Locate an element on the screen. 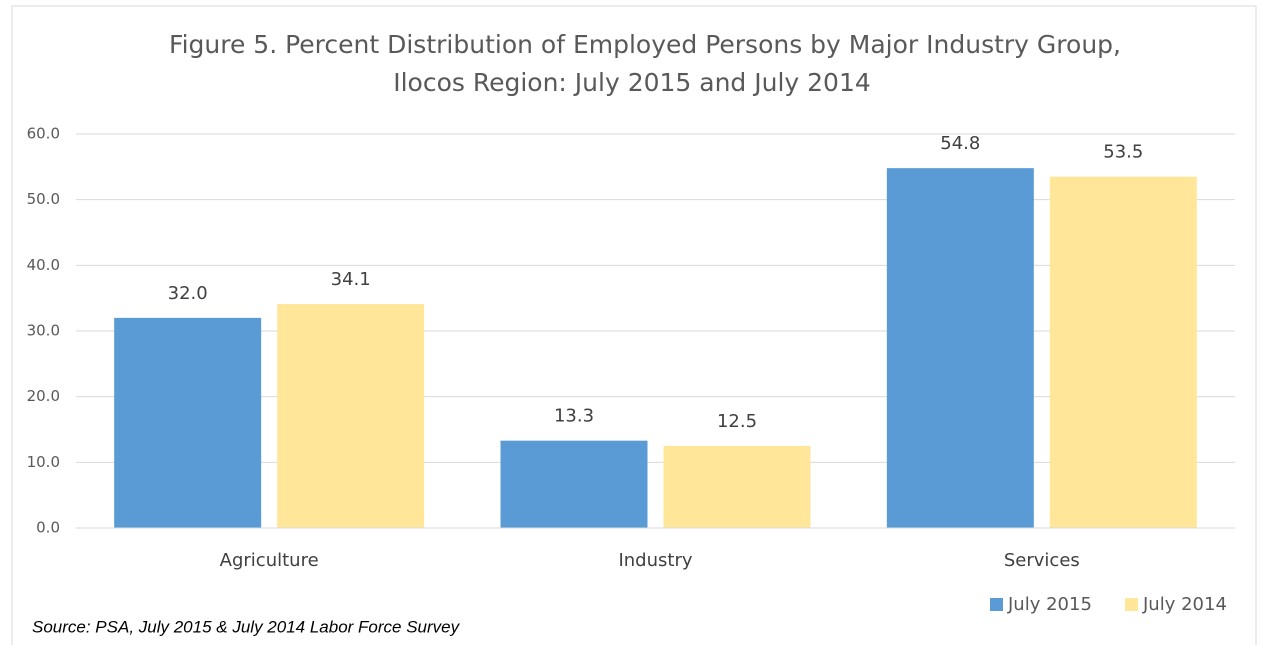 This screenshot has height=645, width=1264. data-label: 12.5 is located at coordinates (737, 421).